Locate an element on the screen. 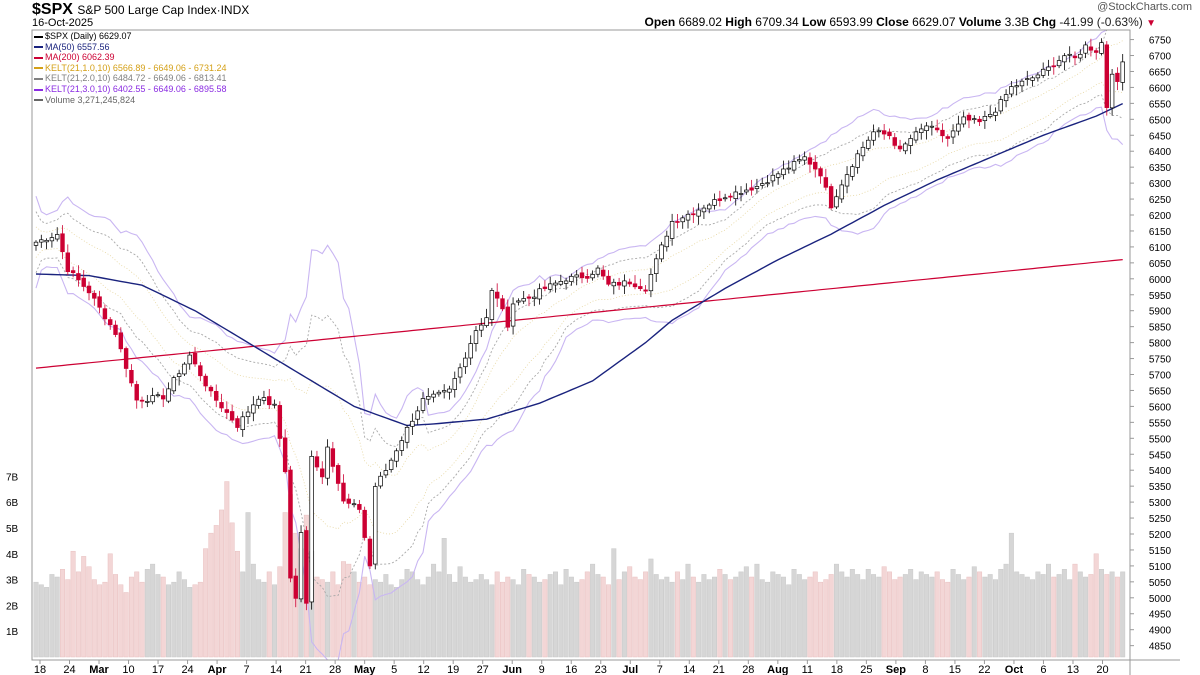  x-tick-label: 7 is located at coordinates (660, 669).